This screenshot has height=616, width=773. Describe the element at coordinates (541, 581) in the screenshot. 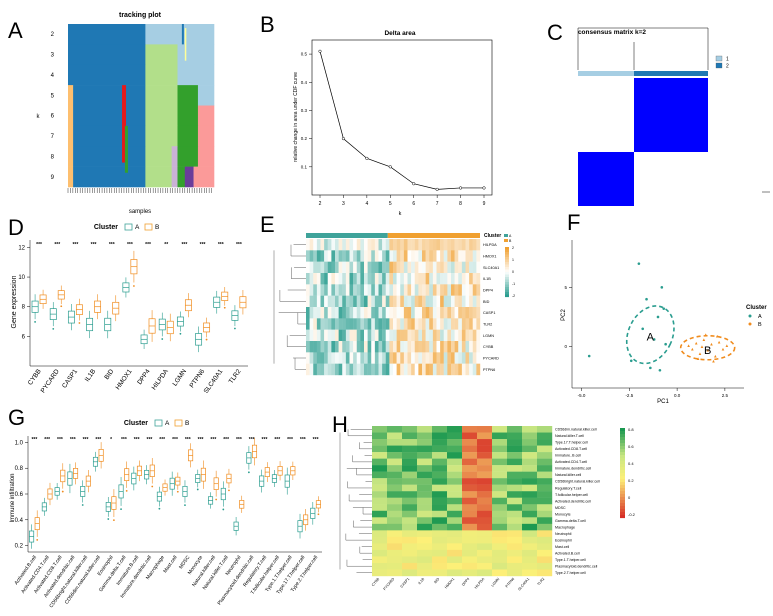

I see `h-col-label: TLR2` at that location.